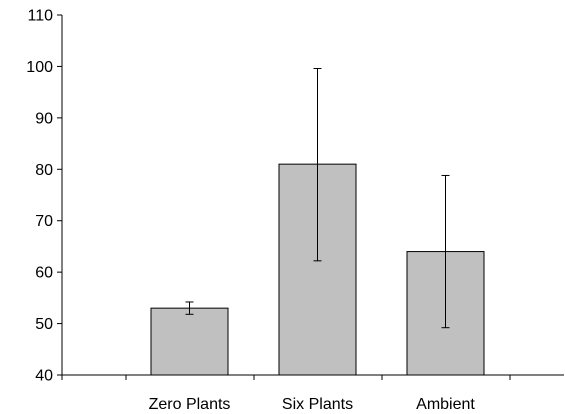  I want to click on x-category-label: Six Plants, so click(317, 404).